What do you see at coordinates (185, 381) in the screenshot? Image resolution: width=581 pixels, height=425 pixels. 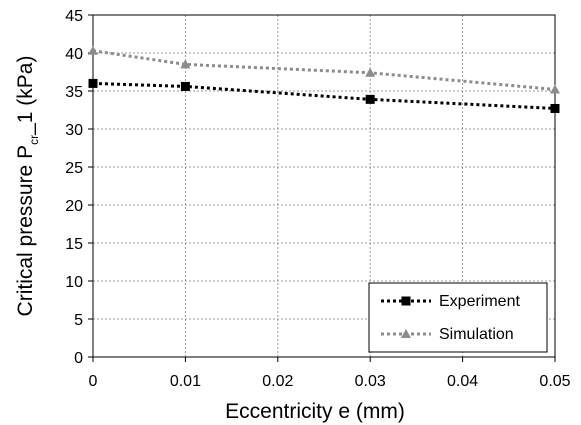 I see `x-tick-label: 0.01` at bounding box center [185, 381].